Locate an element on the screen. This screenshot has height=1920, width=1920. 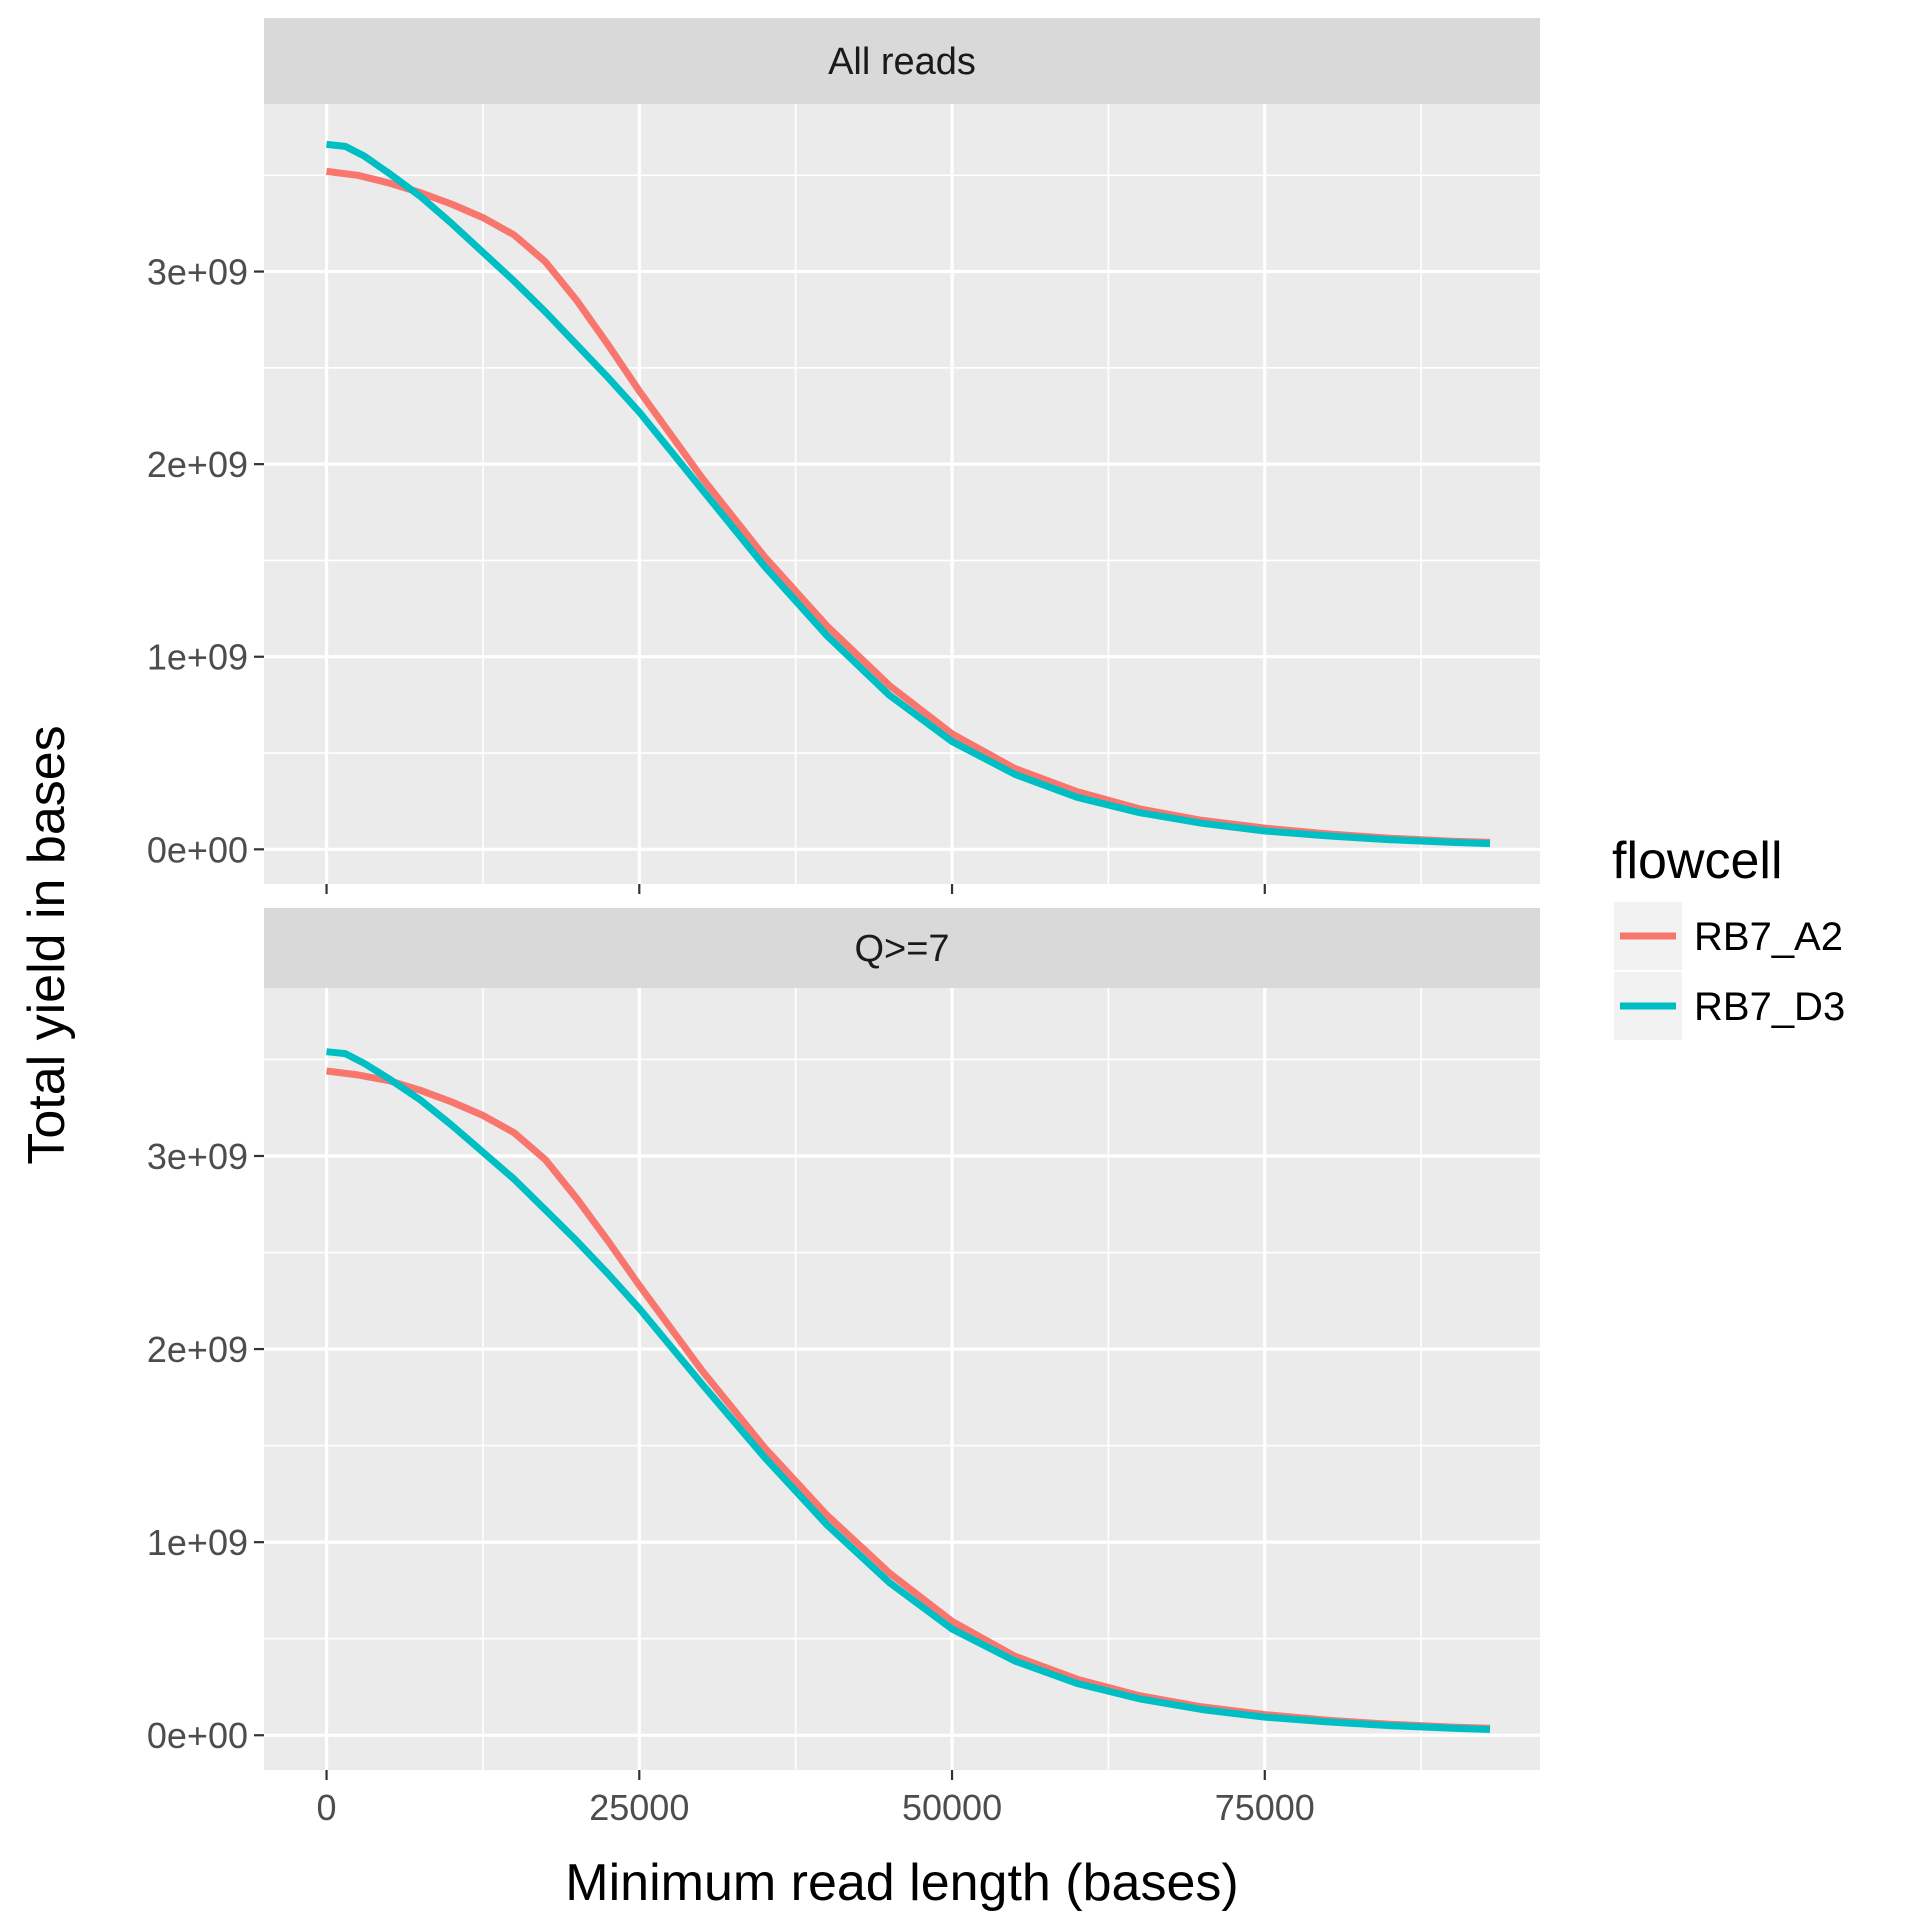
x-tick-label: 0 is located at coordinates (327, 1807).